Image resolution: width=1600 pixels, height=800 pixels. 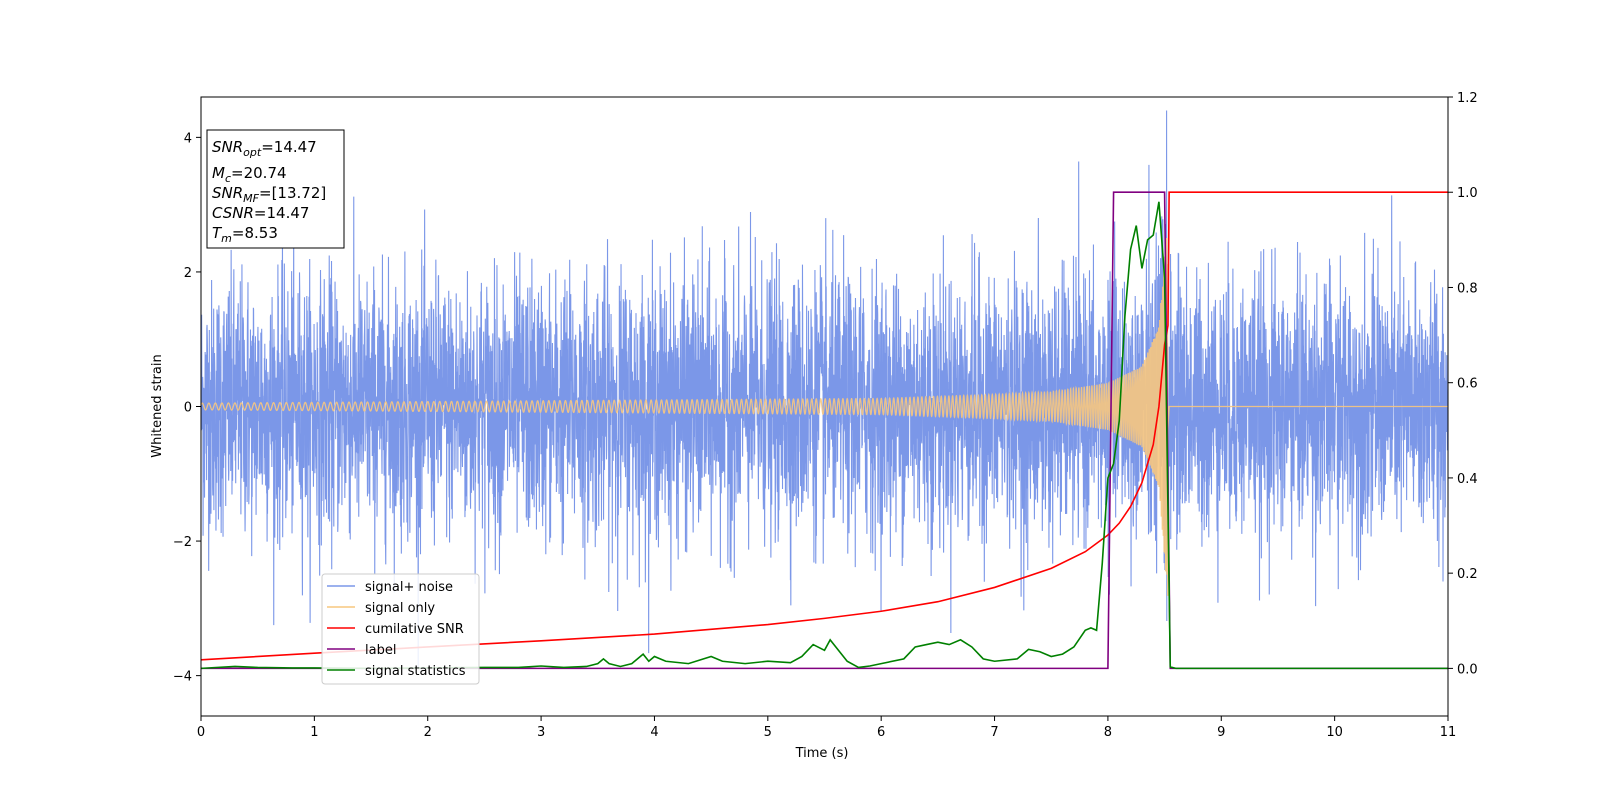 I want to click on legend-entry-label: cumilative SNR, so click(x=414, y=629).